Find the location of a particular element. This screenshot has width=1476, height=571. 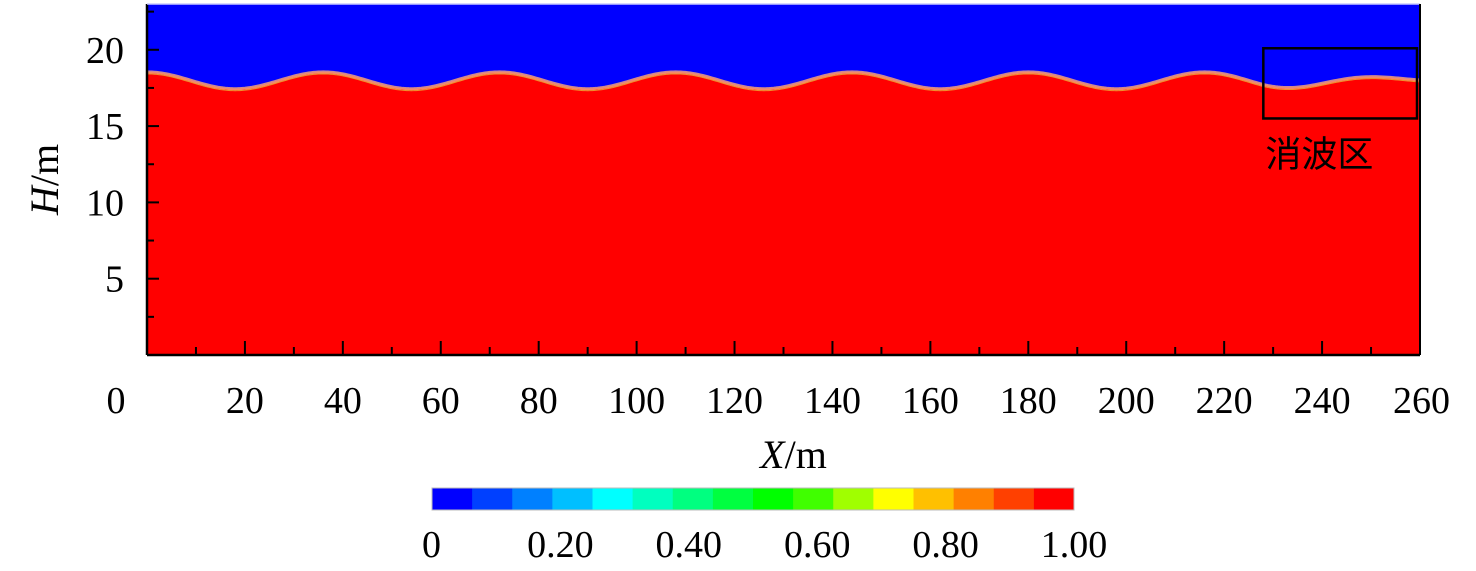

damping-zone-annotation: 消波区 is located at coordinates (1340, 111).